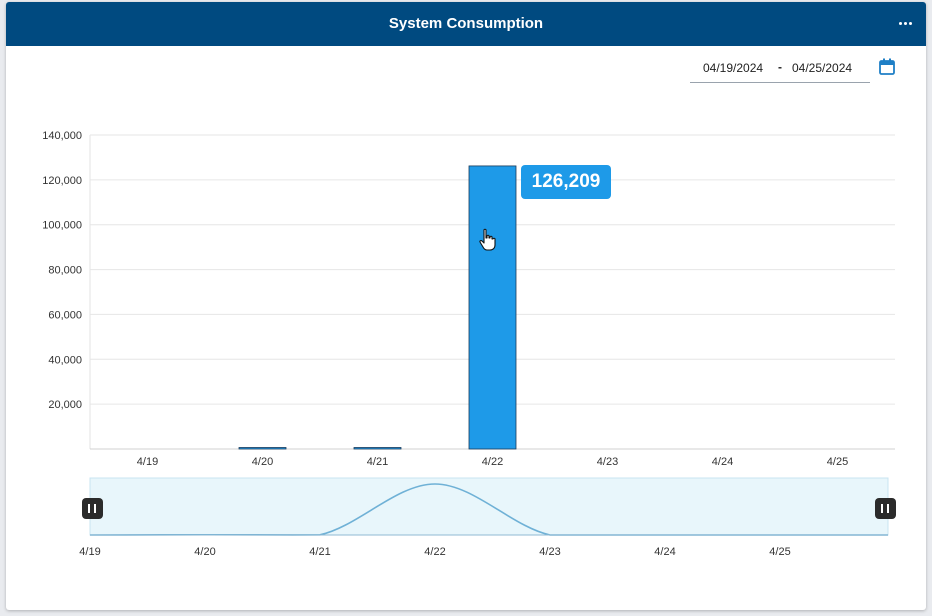 This screenshot has width=932, height=616. Describe the element at coordinates (262, 462) in the screenshot. I see `x-tick-label: 4/20` at that location.